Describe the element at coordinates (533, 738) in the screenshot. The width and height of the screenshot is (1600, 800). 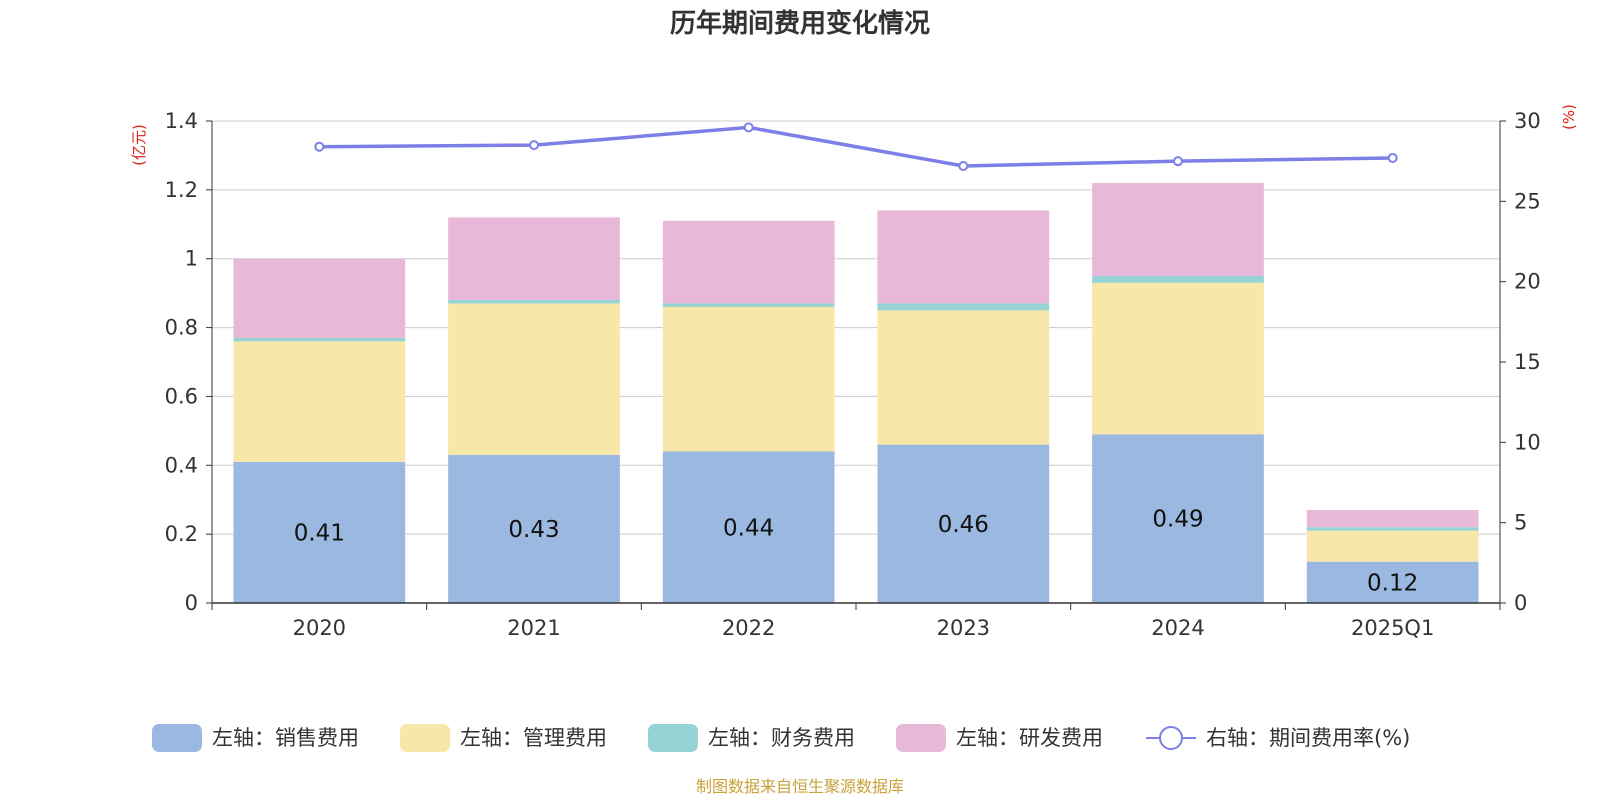
I see `legend-label: 左轴：管理费用` at that location.